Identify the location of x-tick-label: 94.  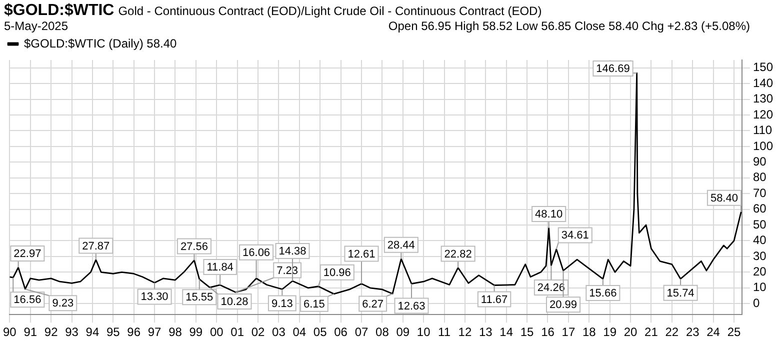
(93, 332).